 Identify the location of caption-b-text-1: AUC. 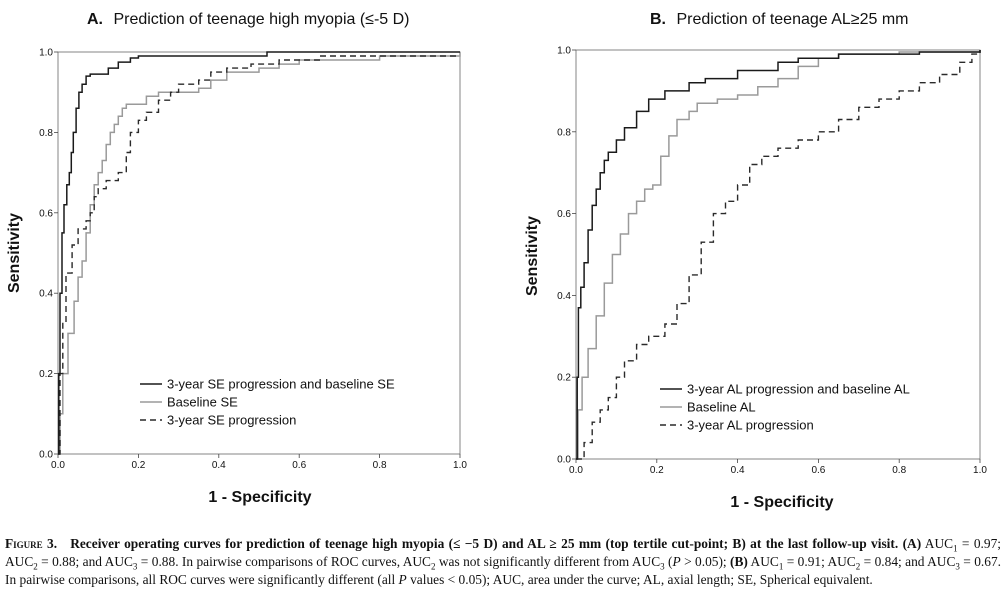
(763, 561).